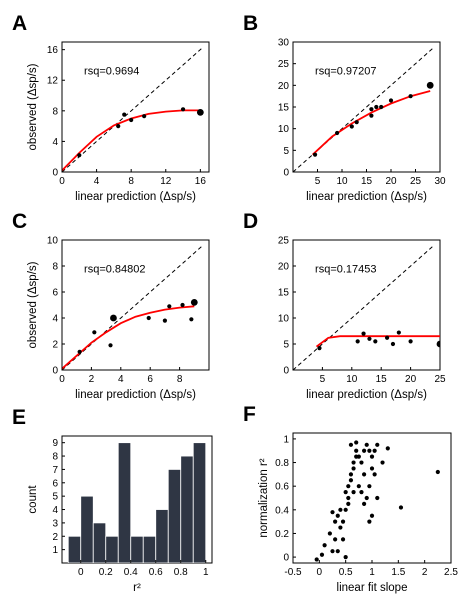 This screenshot has width=474, height=605. What do you see at coordinates (55, 470) in the screenshot?
I see `y-tick-label: 7` at bounding box center [55, 470].